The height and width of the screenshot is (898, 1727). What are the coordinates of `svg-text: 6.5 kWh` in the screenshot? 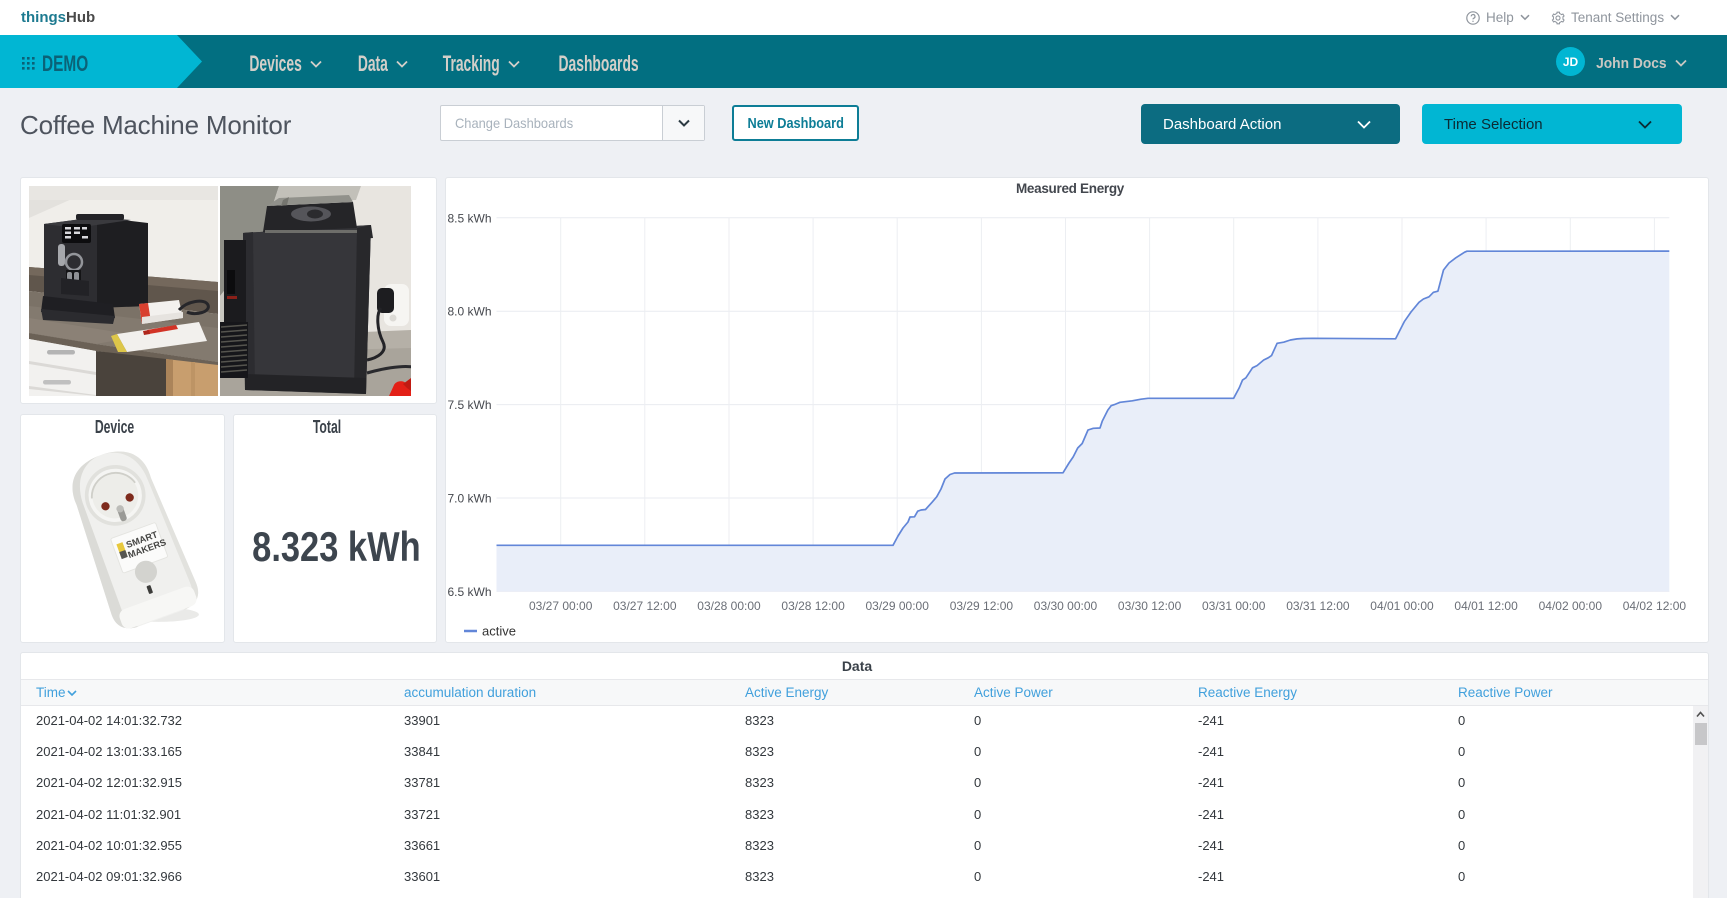 It's located at (469, 592).